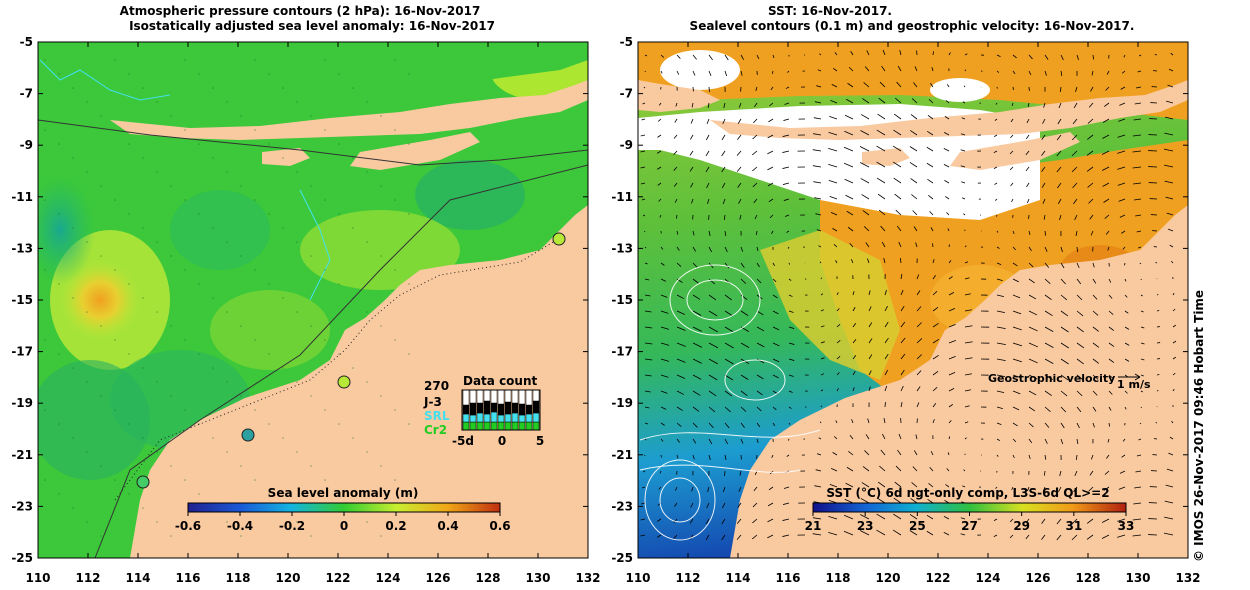 Image resolution: width=1250 pixels, height=590 pixels. What do you see at coordinates (917, 526) in the screenshot?
I see `sst-colorbar-tick: 25` at bounding box center [917, 526].